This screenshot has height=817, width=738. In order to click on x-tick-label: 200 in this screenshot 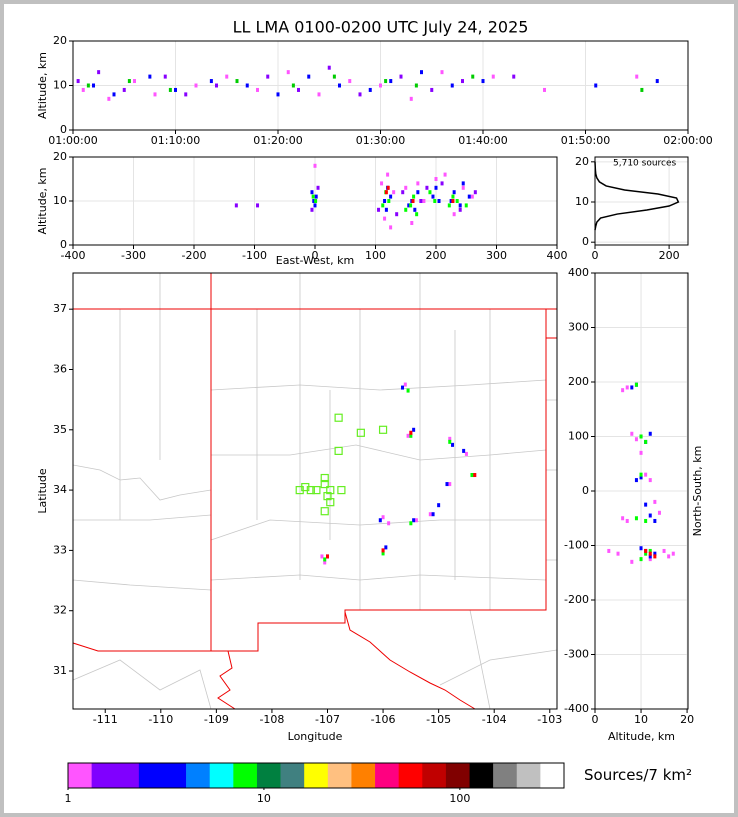, I will do `click(436, 255)`.